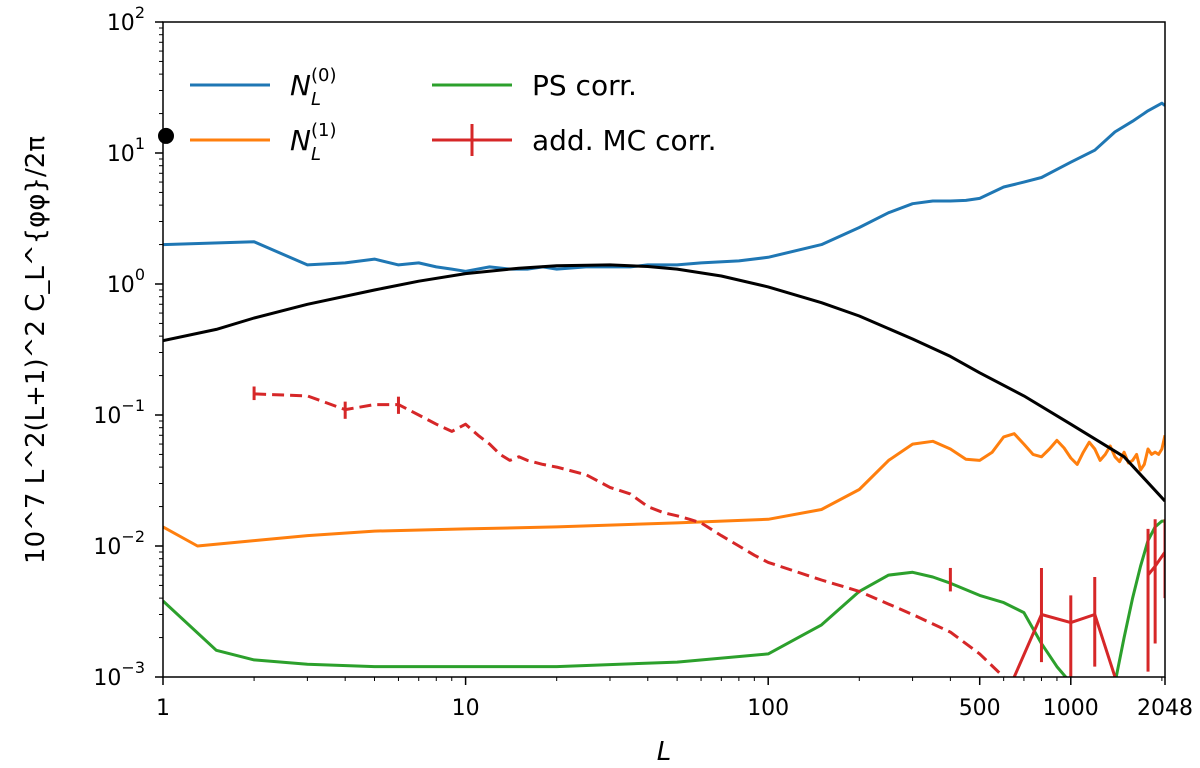 The width and height of the screenshot is (1200, 768). What do you see at coordinates (166, 135) in the screenshot?
I see `marker-point` at bounding box center [166, 135].